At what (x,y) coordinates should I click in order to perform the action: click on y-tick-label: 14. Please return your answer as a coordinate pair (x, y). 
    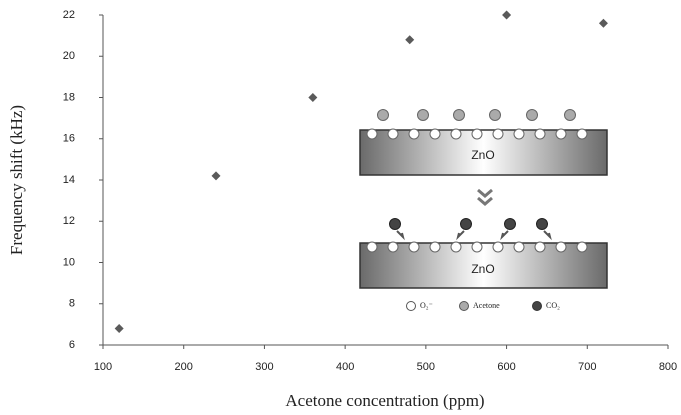
    Looking at the image, I should click on (69, 180).